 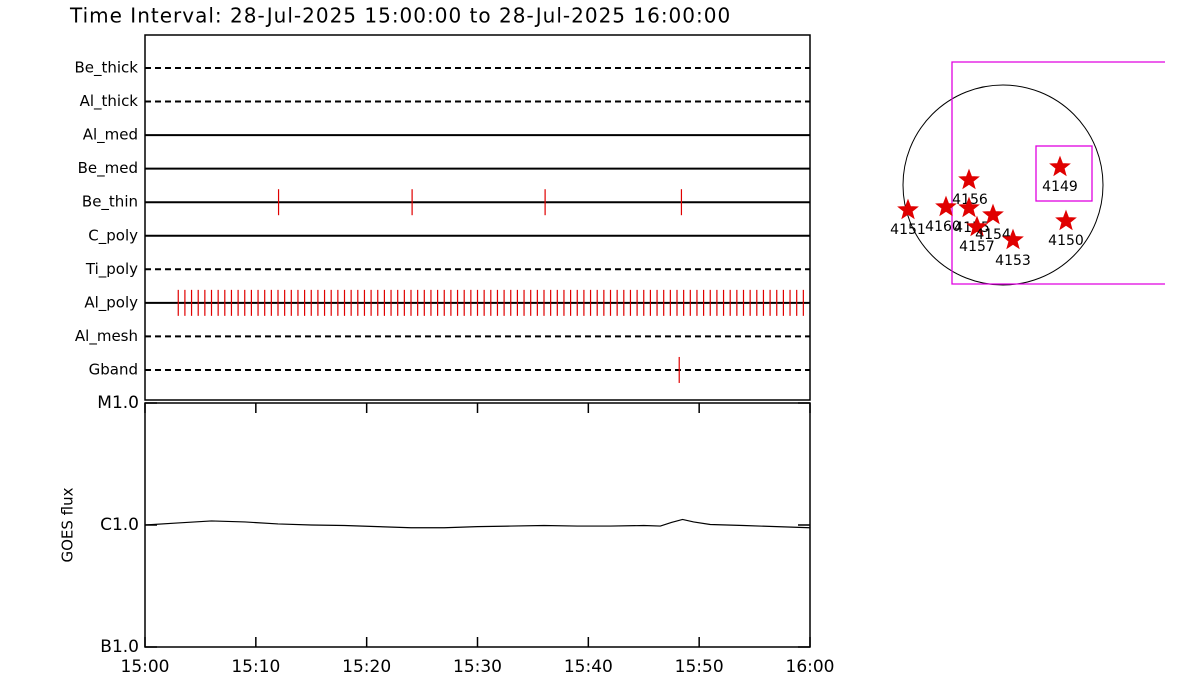 What do you see at coordinates (977, 247) in the screenshot?
I see `region-label: 4157` at bounding box center [977, 247].